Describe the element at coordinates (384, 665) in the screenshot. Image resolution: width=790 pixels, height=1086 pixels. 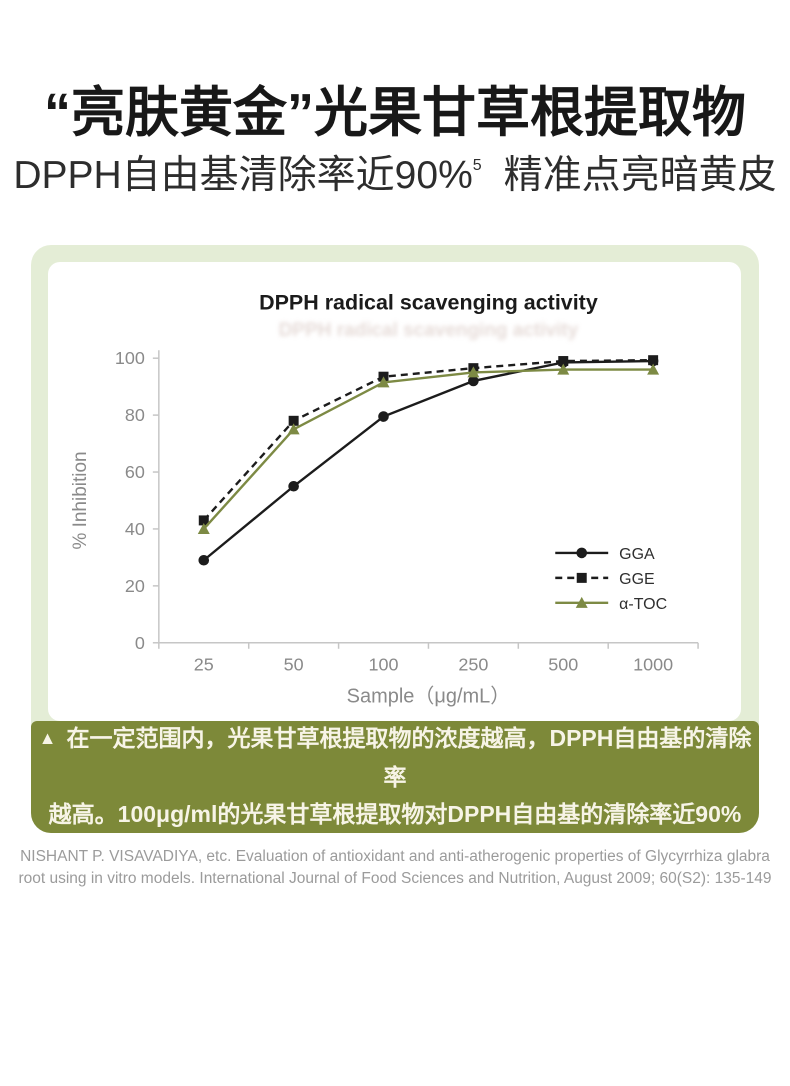
I see `x-tick-label: 100` at that location.